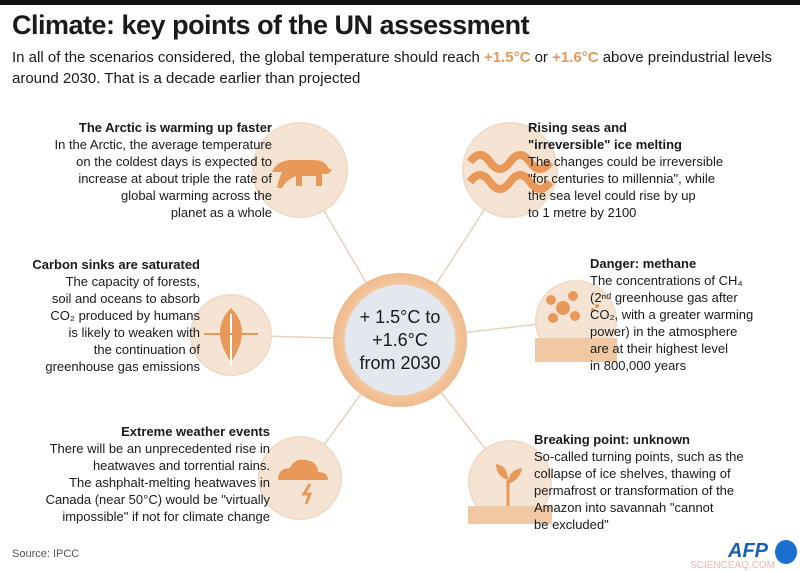 The width and height of the screenshot is (800, 571). I want to click on subtitle-text: or, so click(541, 57).